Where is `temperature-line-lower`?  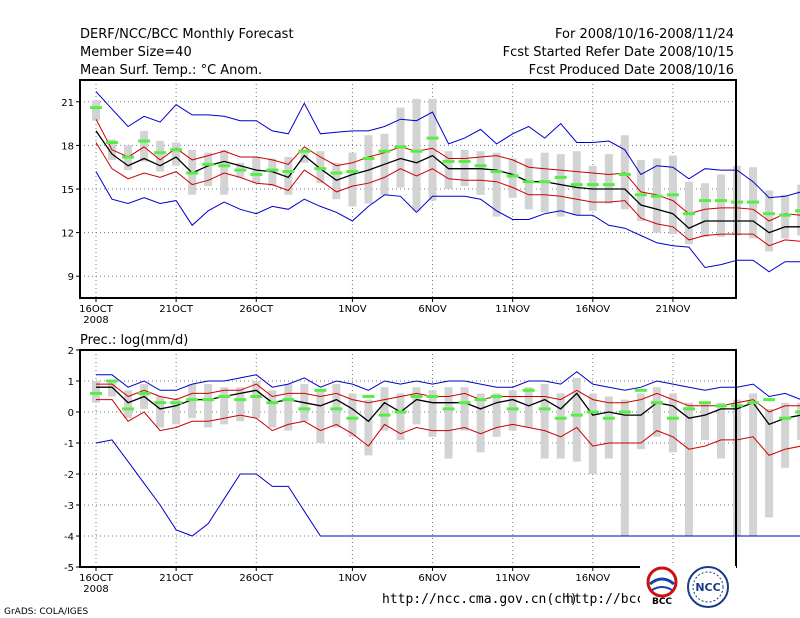 temperature-line-lower is located at coordinates (447, 194).